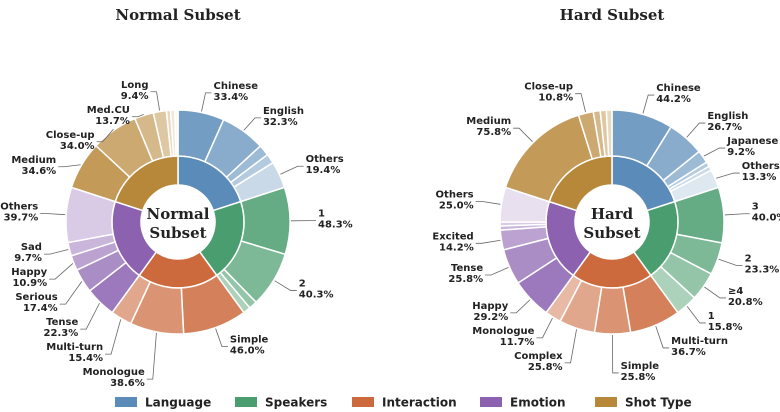  Describe the element at coordinates (31, 247) in the screenshot. I see `slice-name: Sad` at that location.